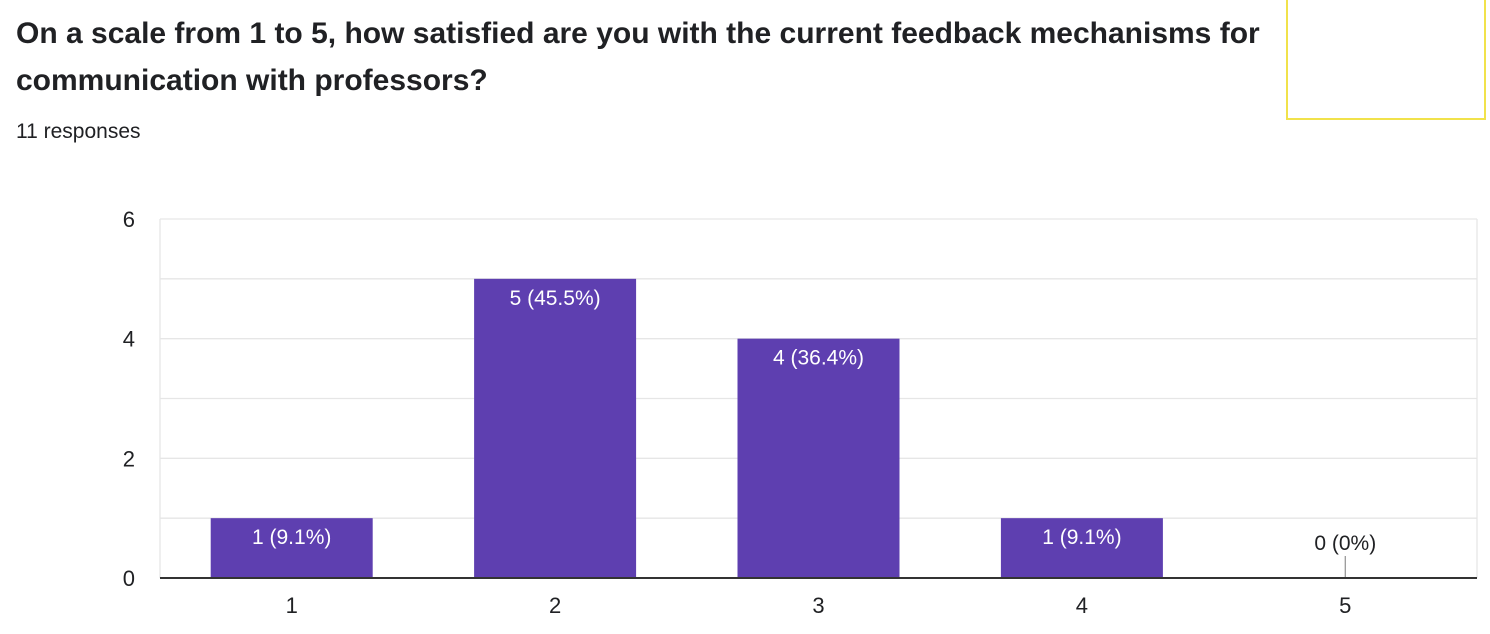  Describe the element at coordinates (129, 339) in the screenshot. I see `y-tick-label: 4` at that location.